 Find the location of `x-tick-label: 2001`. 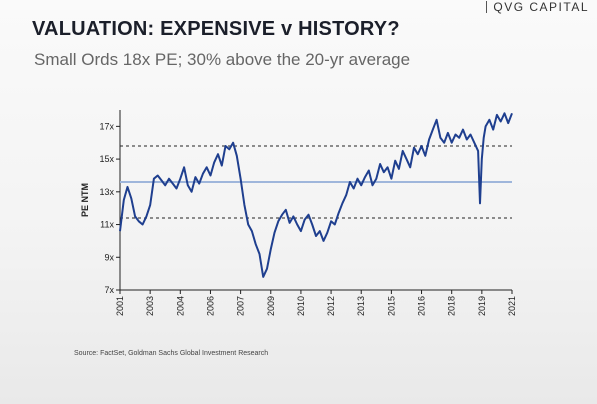

x-tick-label: 2001 is located at coordinates (120, 306).